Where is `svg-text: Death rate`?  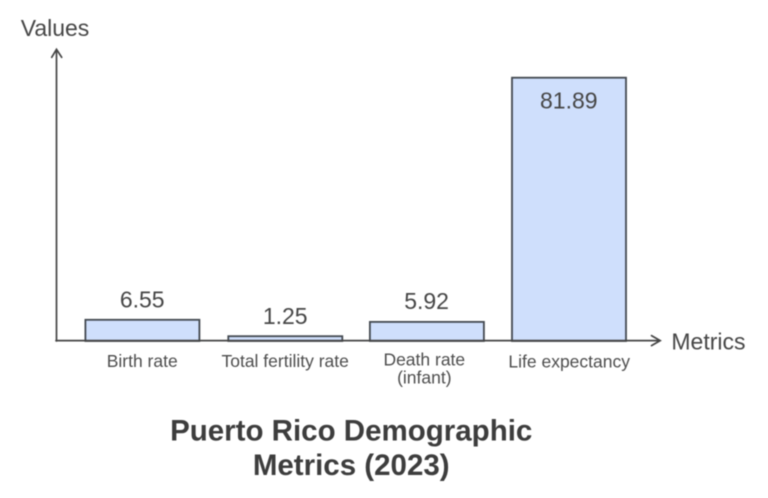 svg-text: Death rate is located at coordinates (424, 359).